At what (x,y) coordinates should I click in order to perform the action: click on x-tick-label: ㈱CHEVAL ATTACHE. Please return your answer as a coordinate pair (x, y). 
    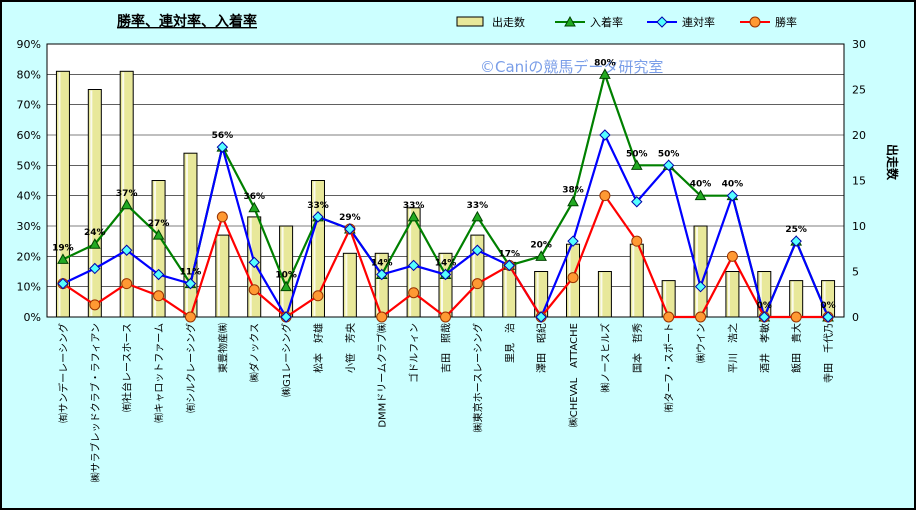
    Looking at the image, I should click on (574, 375).